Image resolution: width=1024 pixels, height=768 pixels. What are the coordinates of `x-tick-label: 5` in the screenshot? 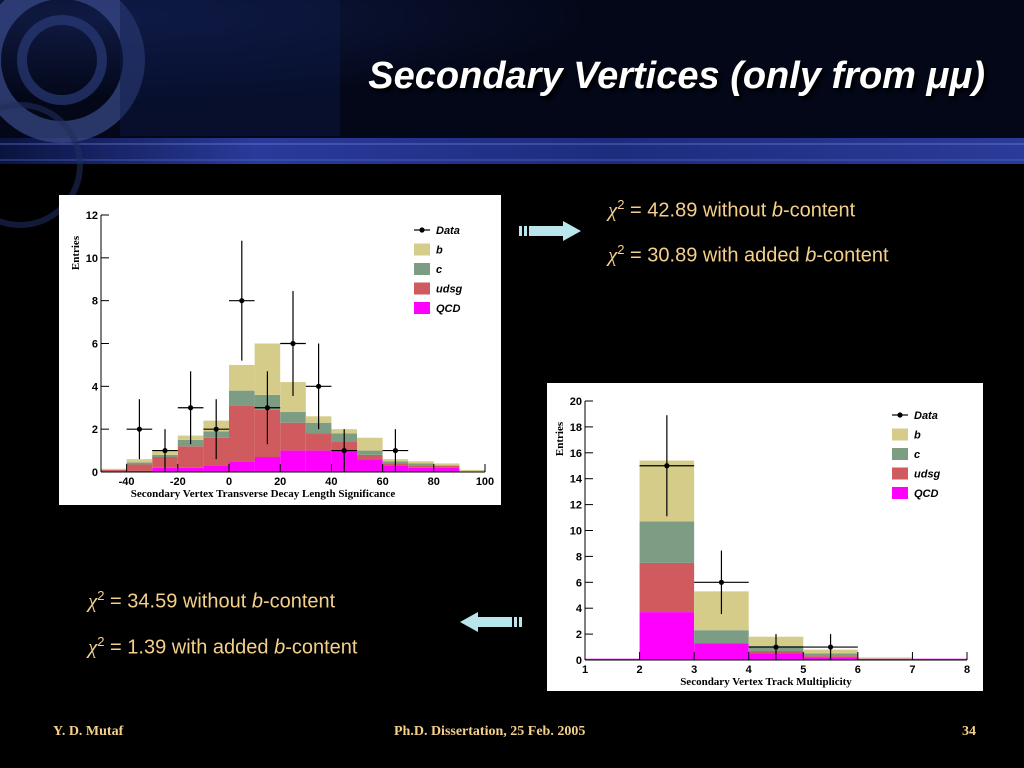 It's located at (803, 670).